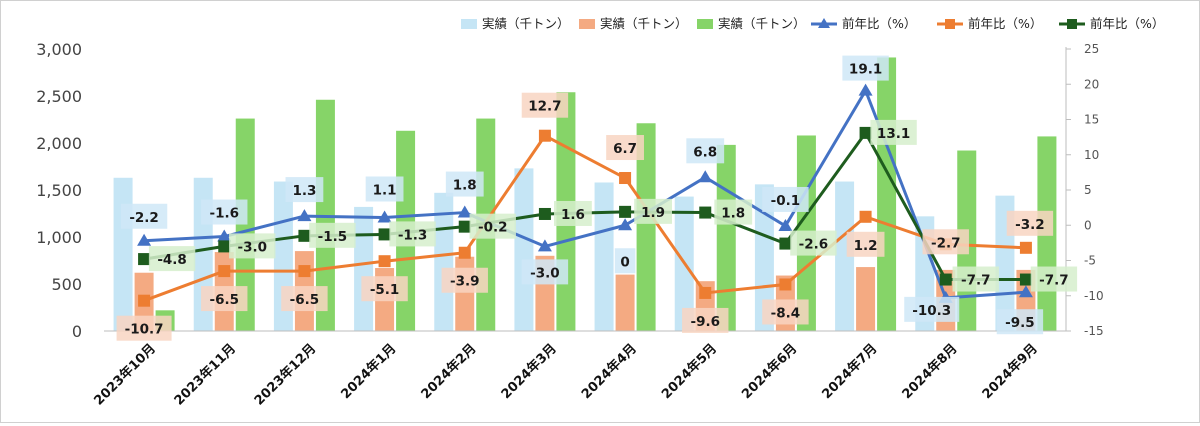  What do you see at coordinates (770, 372) in the screenshot?
I see `x-tick-label: 2024年6月` at bounding box center [770, 372].